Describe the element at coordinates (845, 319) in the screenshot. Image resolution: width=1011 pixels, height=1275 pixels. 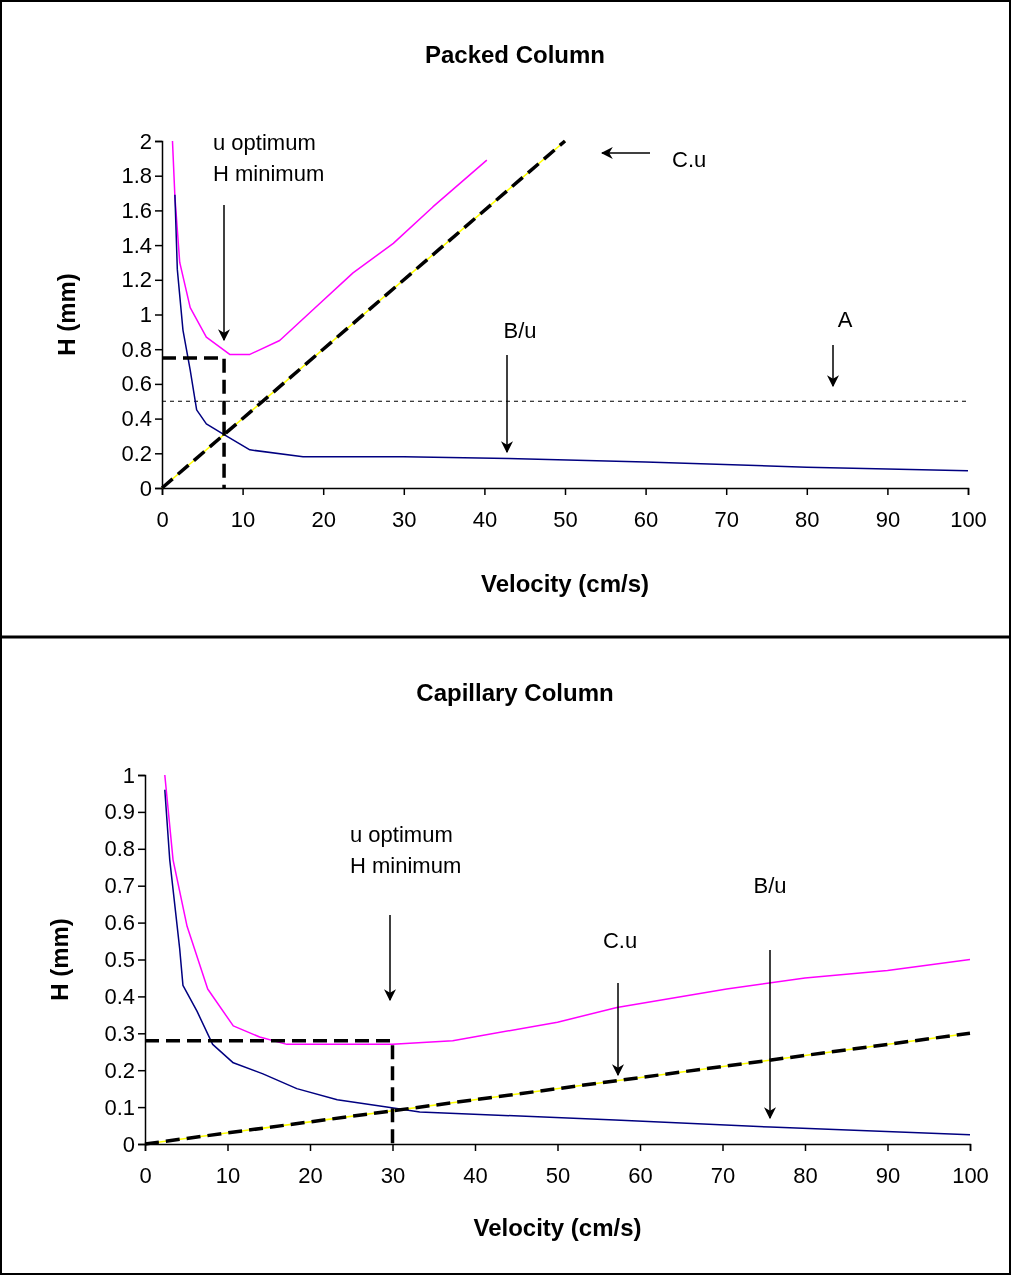
I see `annotation: A` at that location.